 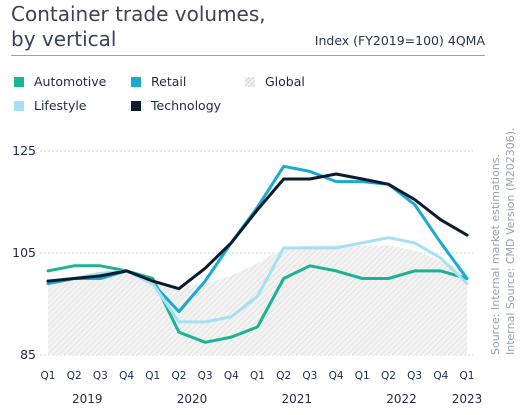 What do you see at coordinates (19, 81) in the screenshot?
I see `legend-swatch-automotive` at bounding box center [19, 81].